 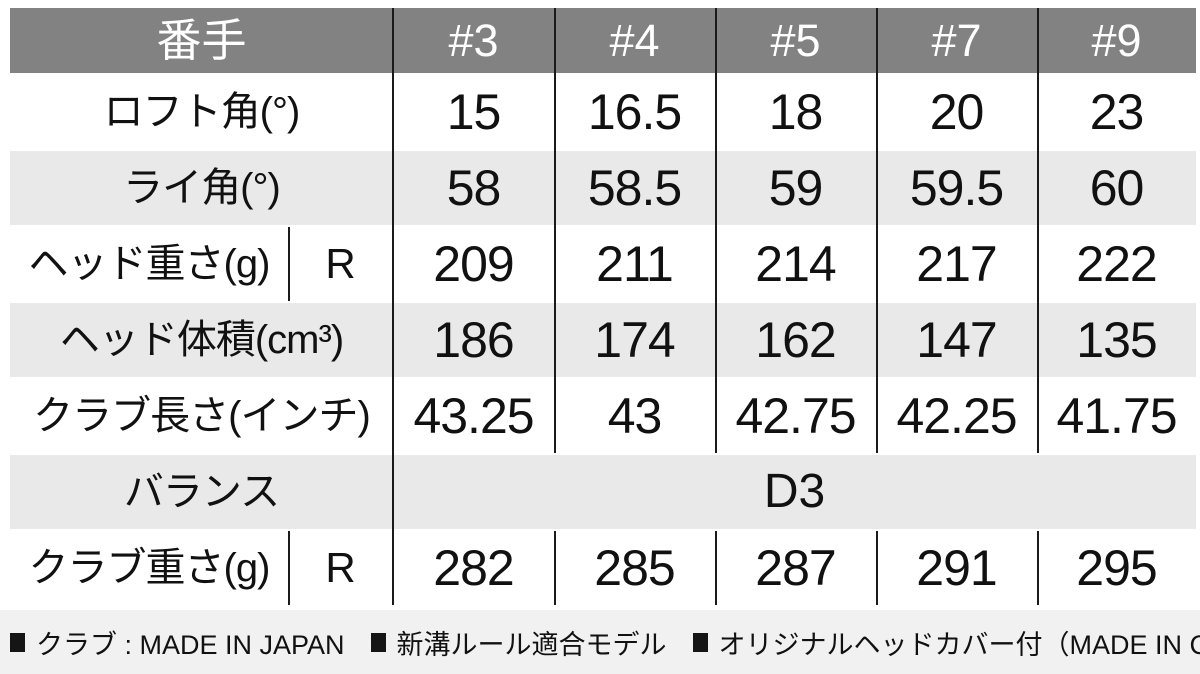 I want to click on footnote-headcover: オリジナルヘッドカバー付（MADE IN CHINA）, so click(x=946, y=642).